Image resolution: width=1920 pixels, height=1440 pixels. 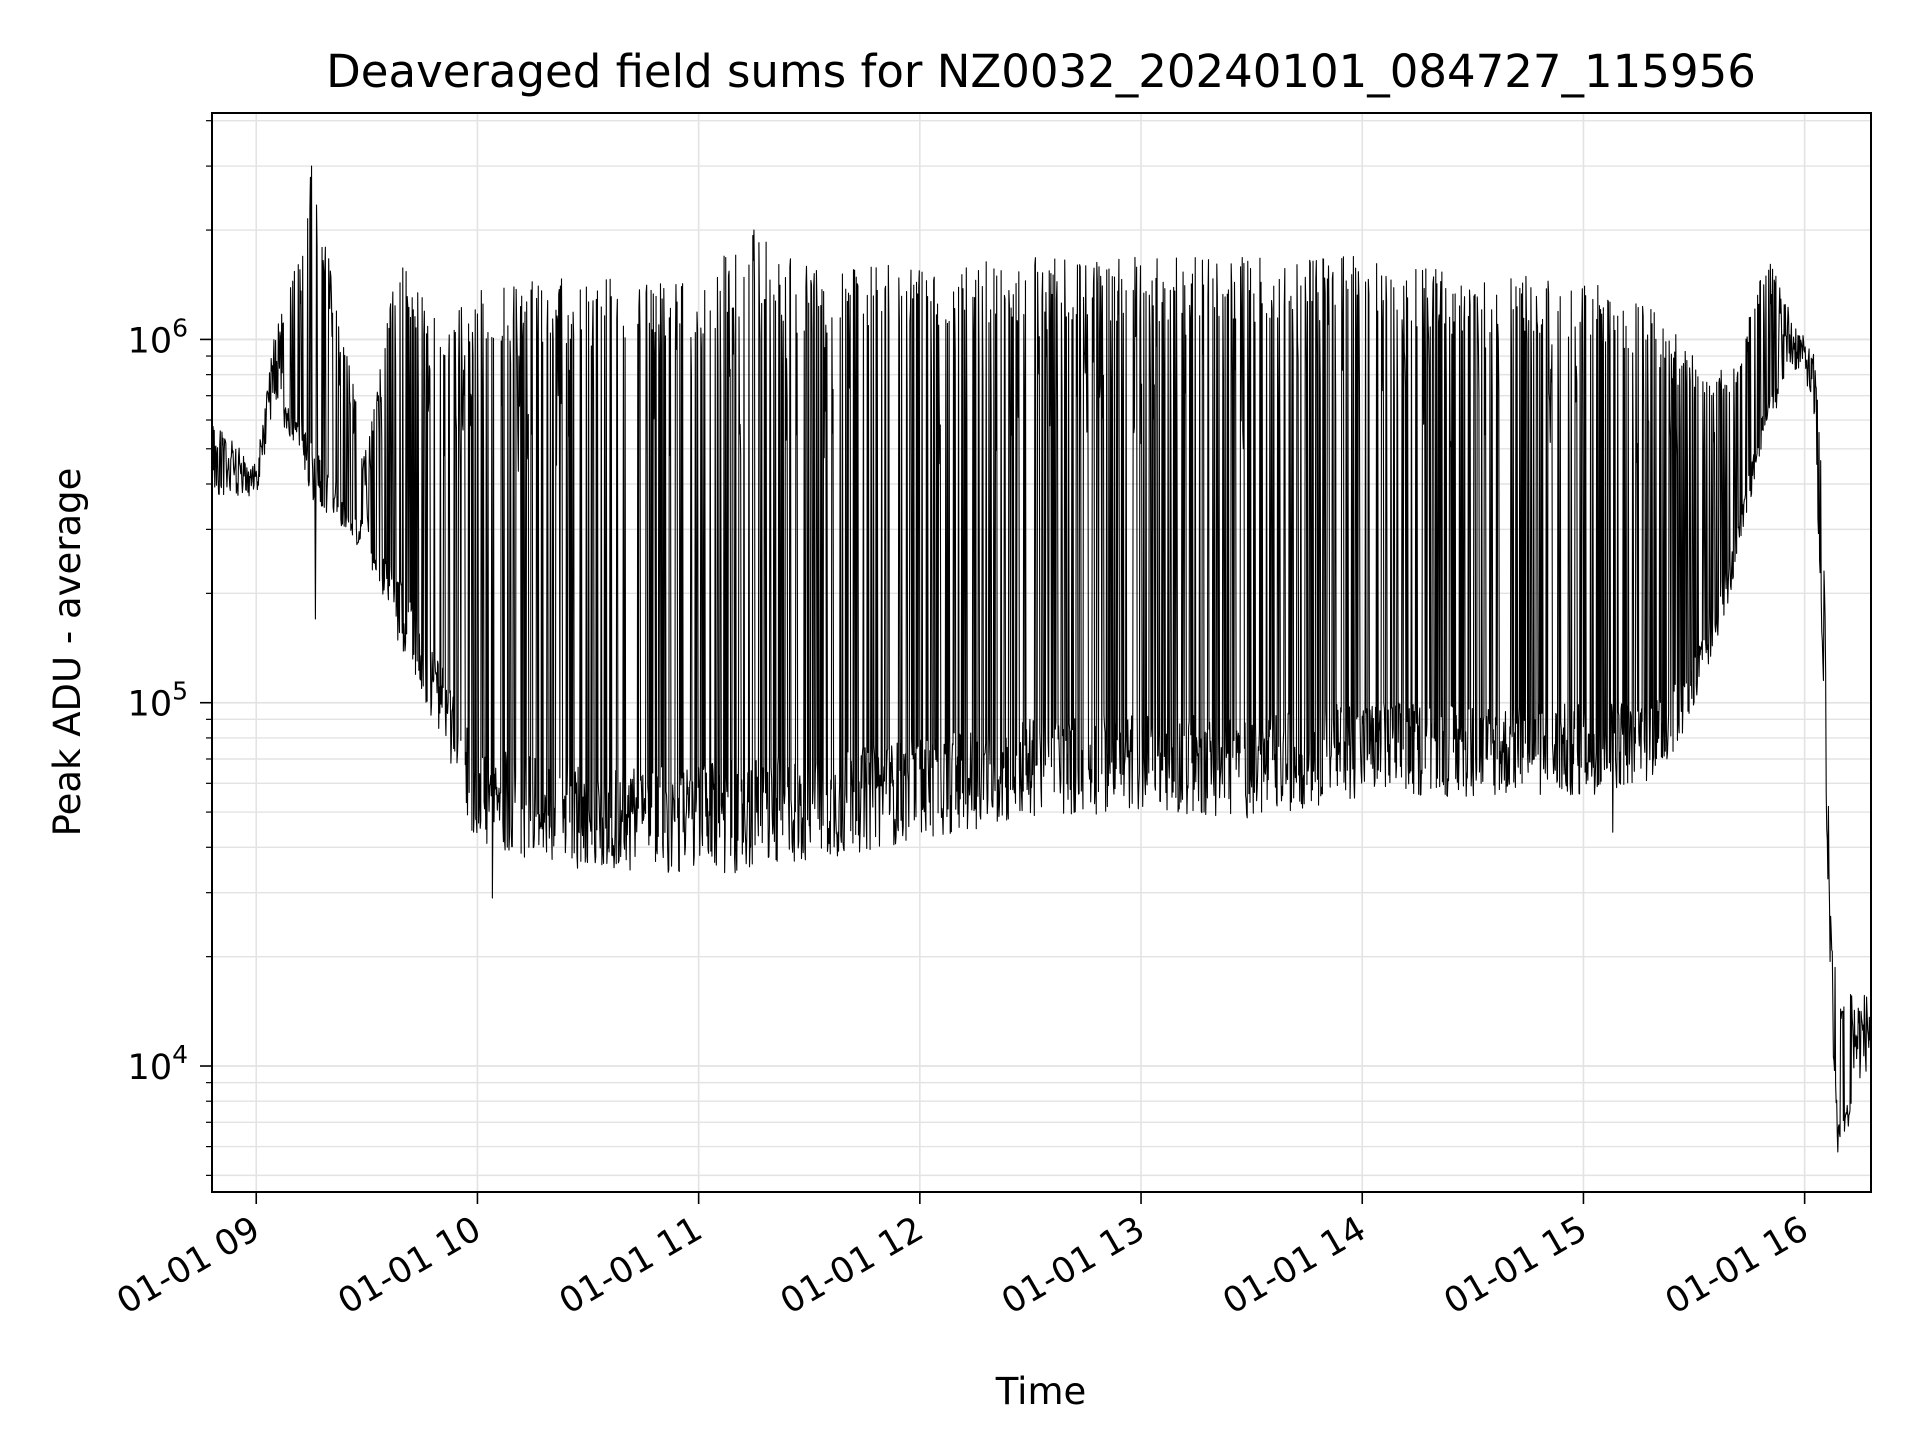 I want to click on y-tick-exponent: 6, so click(x=180, y=327).